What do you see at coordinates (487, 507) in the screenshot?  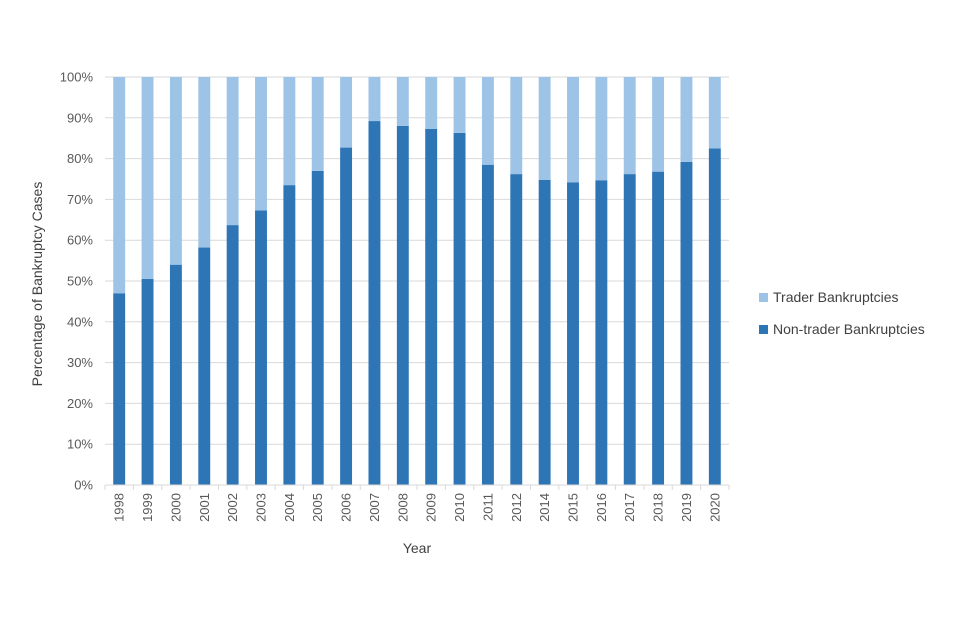 I see `x-tick-label: 2011` at bounding box center [487, 507].